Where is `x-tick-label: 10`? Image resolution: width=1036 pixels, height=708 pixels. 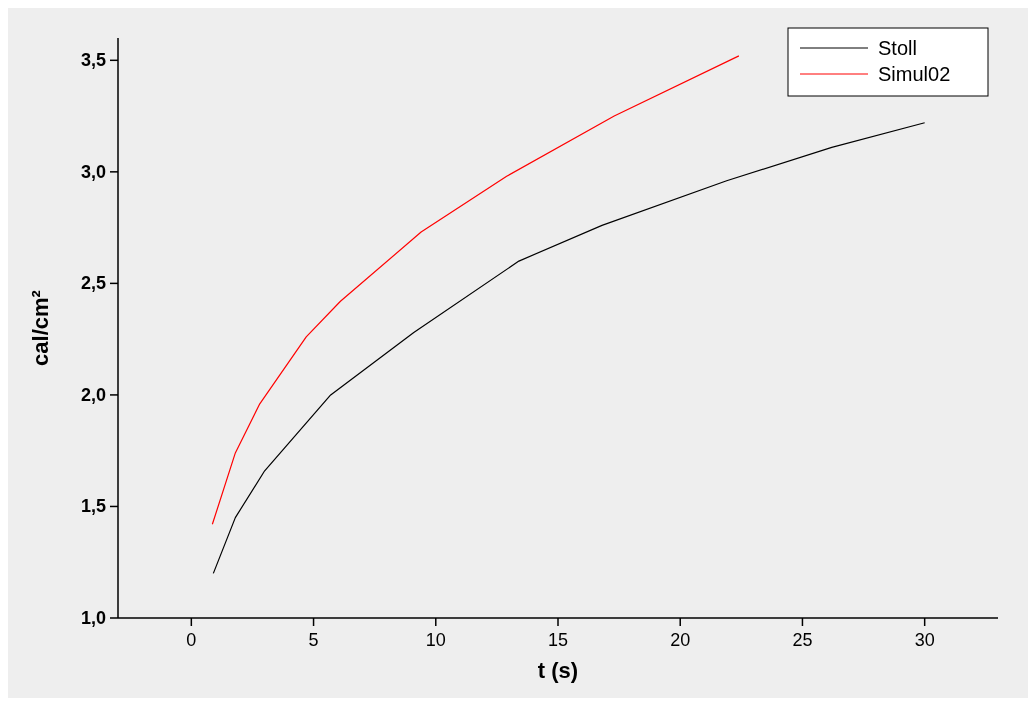
x-tick-label: 10 is located at coordinates (435, 640).